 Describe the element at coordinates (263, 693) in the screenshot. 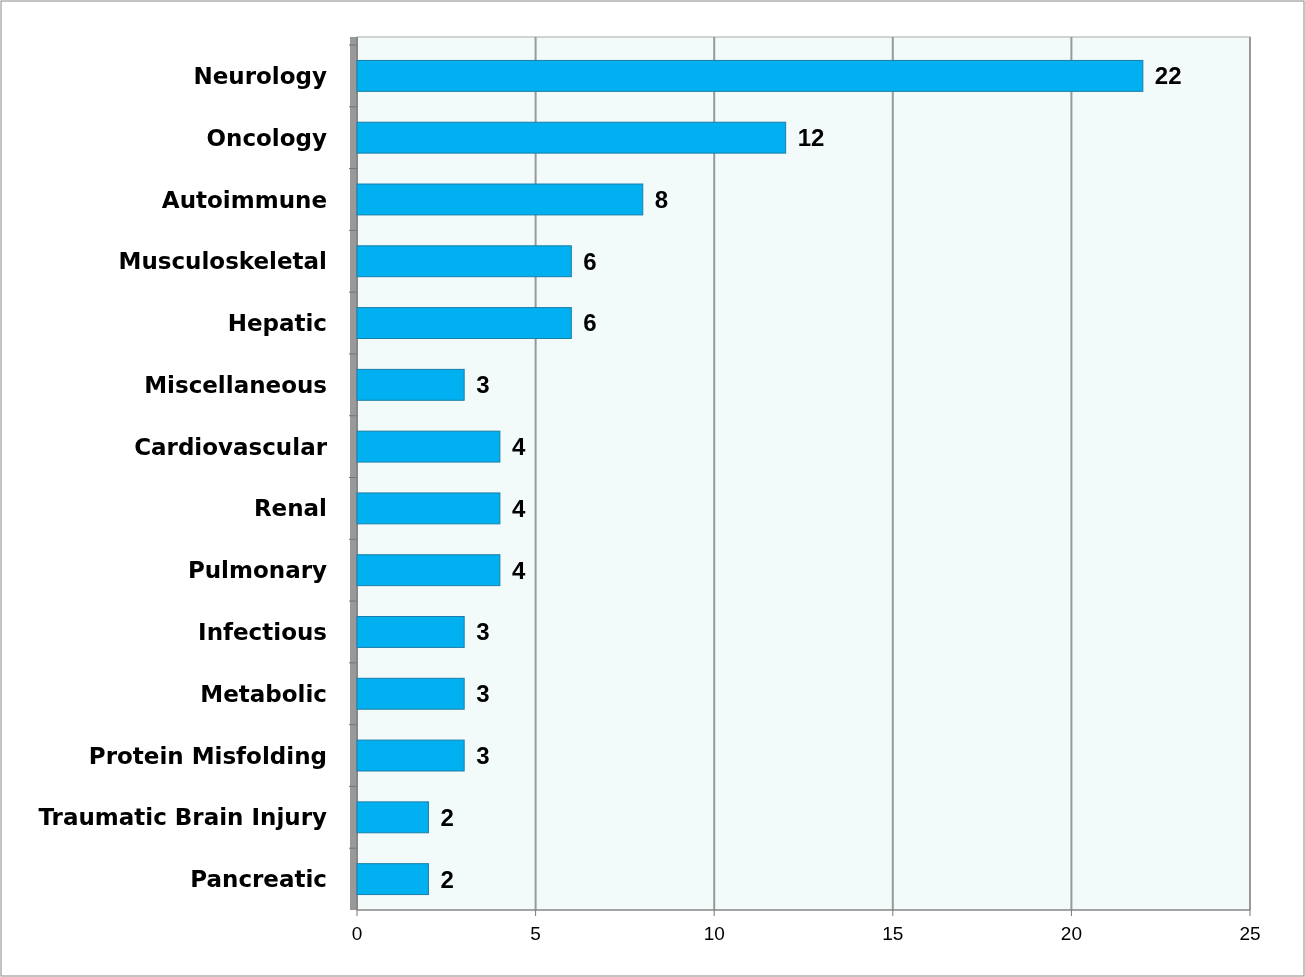

I see `y-tick-label: Metabolic` at that location.